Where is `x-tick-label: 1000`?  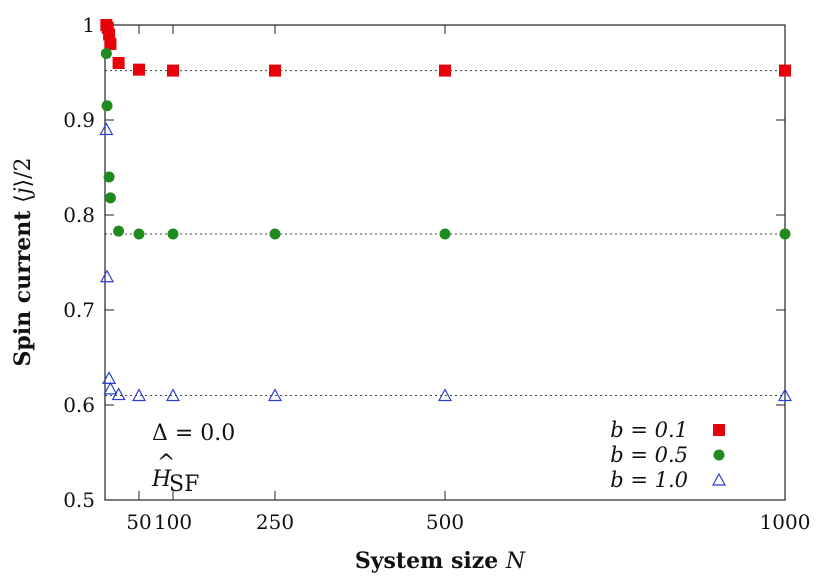 x-tick-label: 1000 is located at coordinates (785, 522).